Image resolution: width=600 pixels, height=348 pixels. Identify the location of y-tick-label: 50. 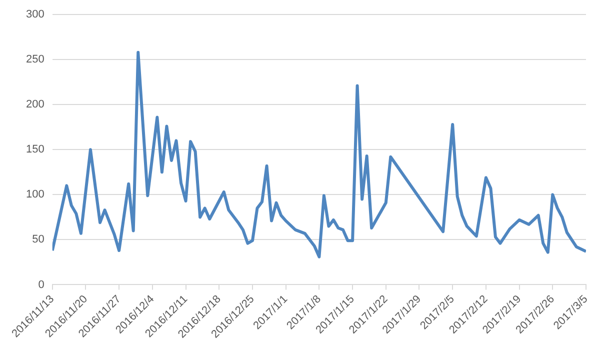
(38, 240).